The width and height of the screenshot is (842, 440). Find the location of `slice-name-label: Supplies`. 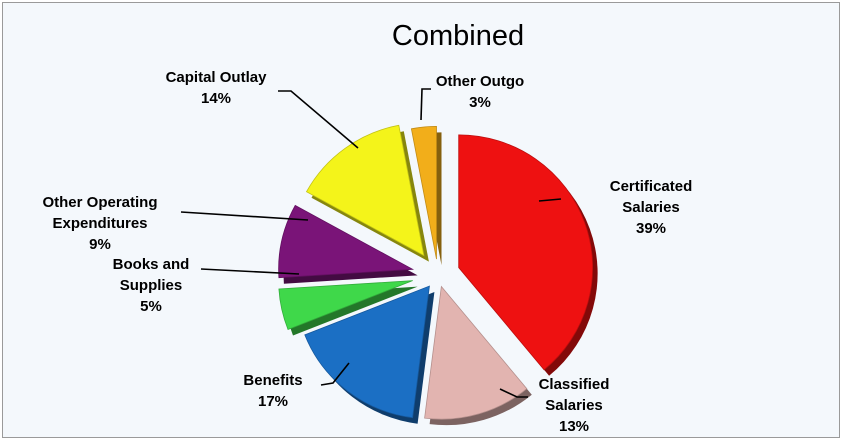

slice-name-label: Supplies is located at coordinates (151, 285).